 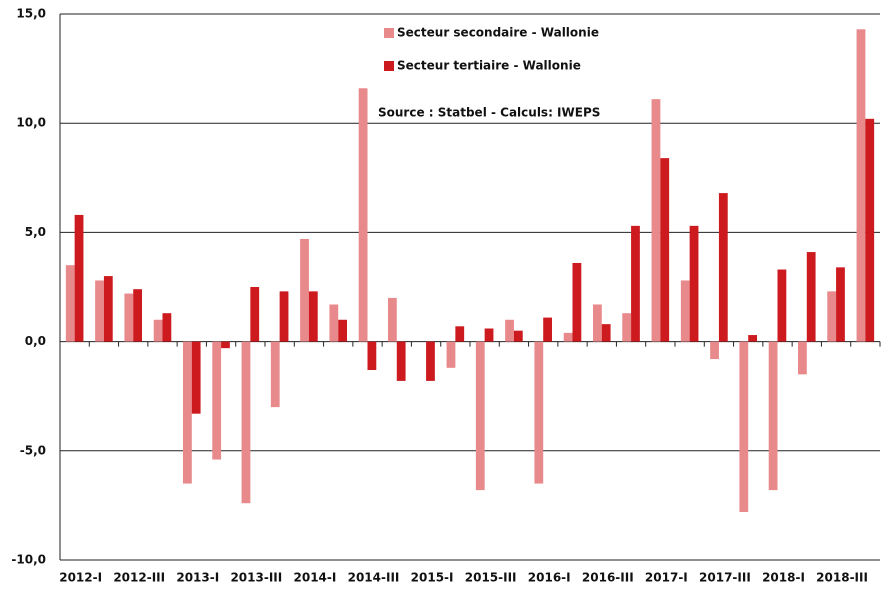 What do you see at coordinates (725, 578) in the screenshot?
I see `x-tick-label: 2017-III` at bounding box center [725, 578].